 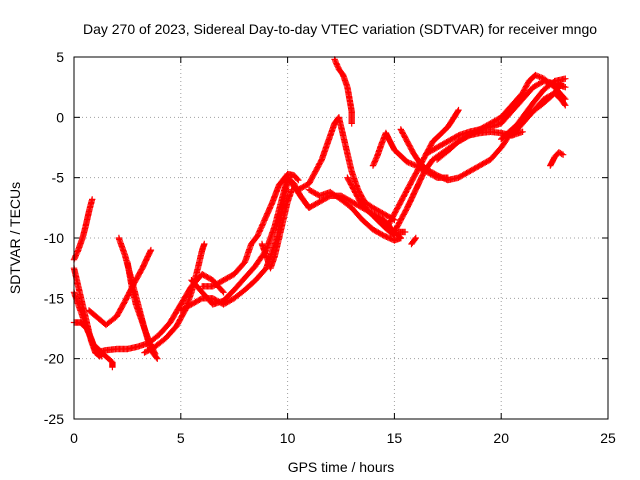 I want to click on series-arc12-markers, so click(x=250, y=230).